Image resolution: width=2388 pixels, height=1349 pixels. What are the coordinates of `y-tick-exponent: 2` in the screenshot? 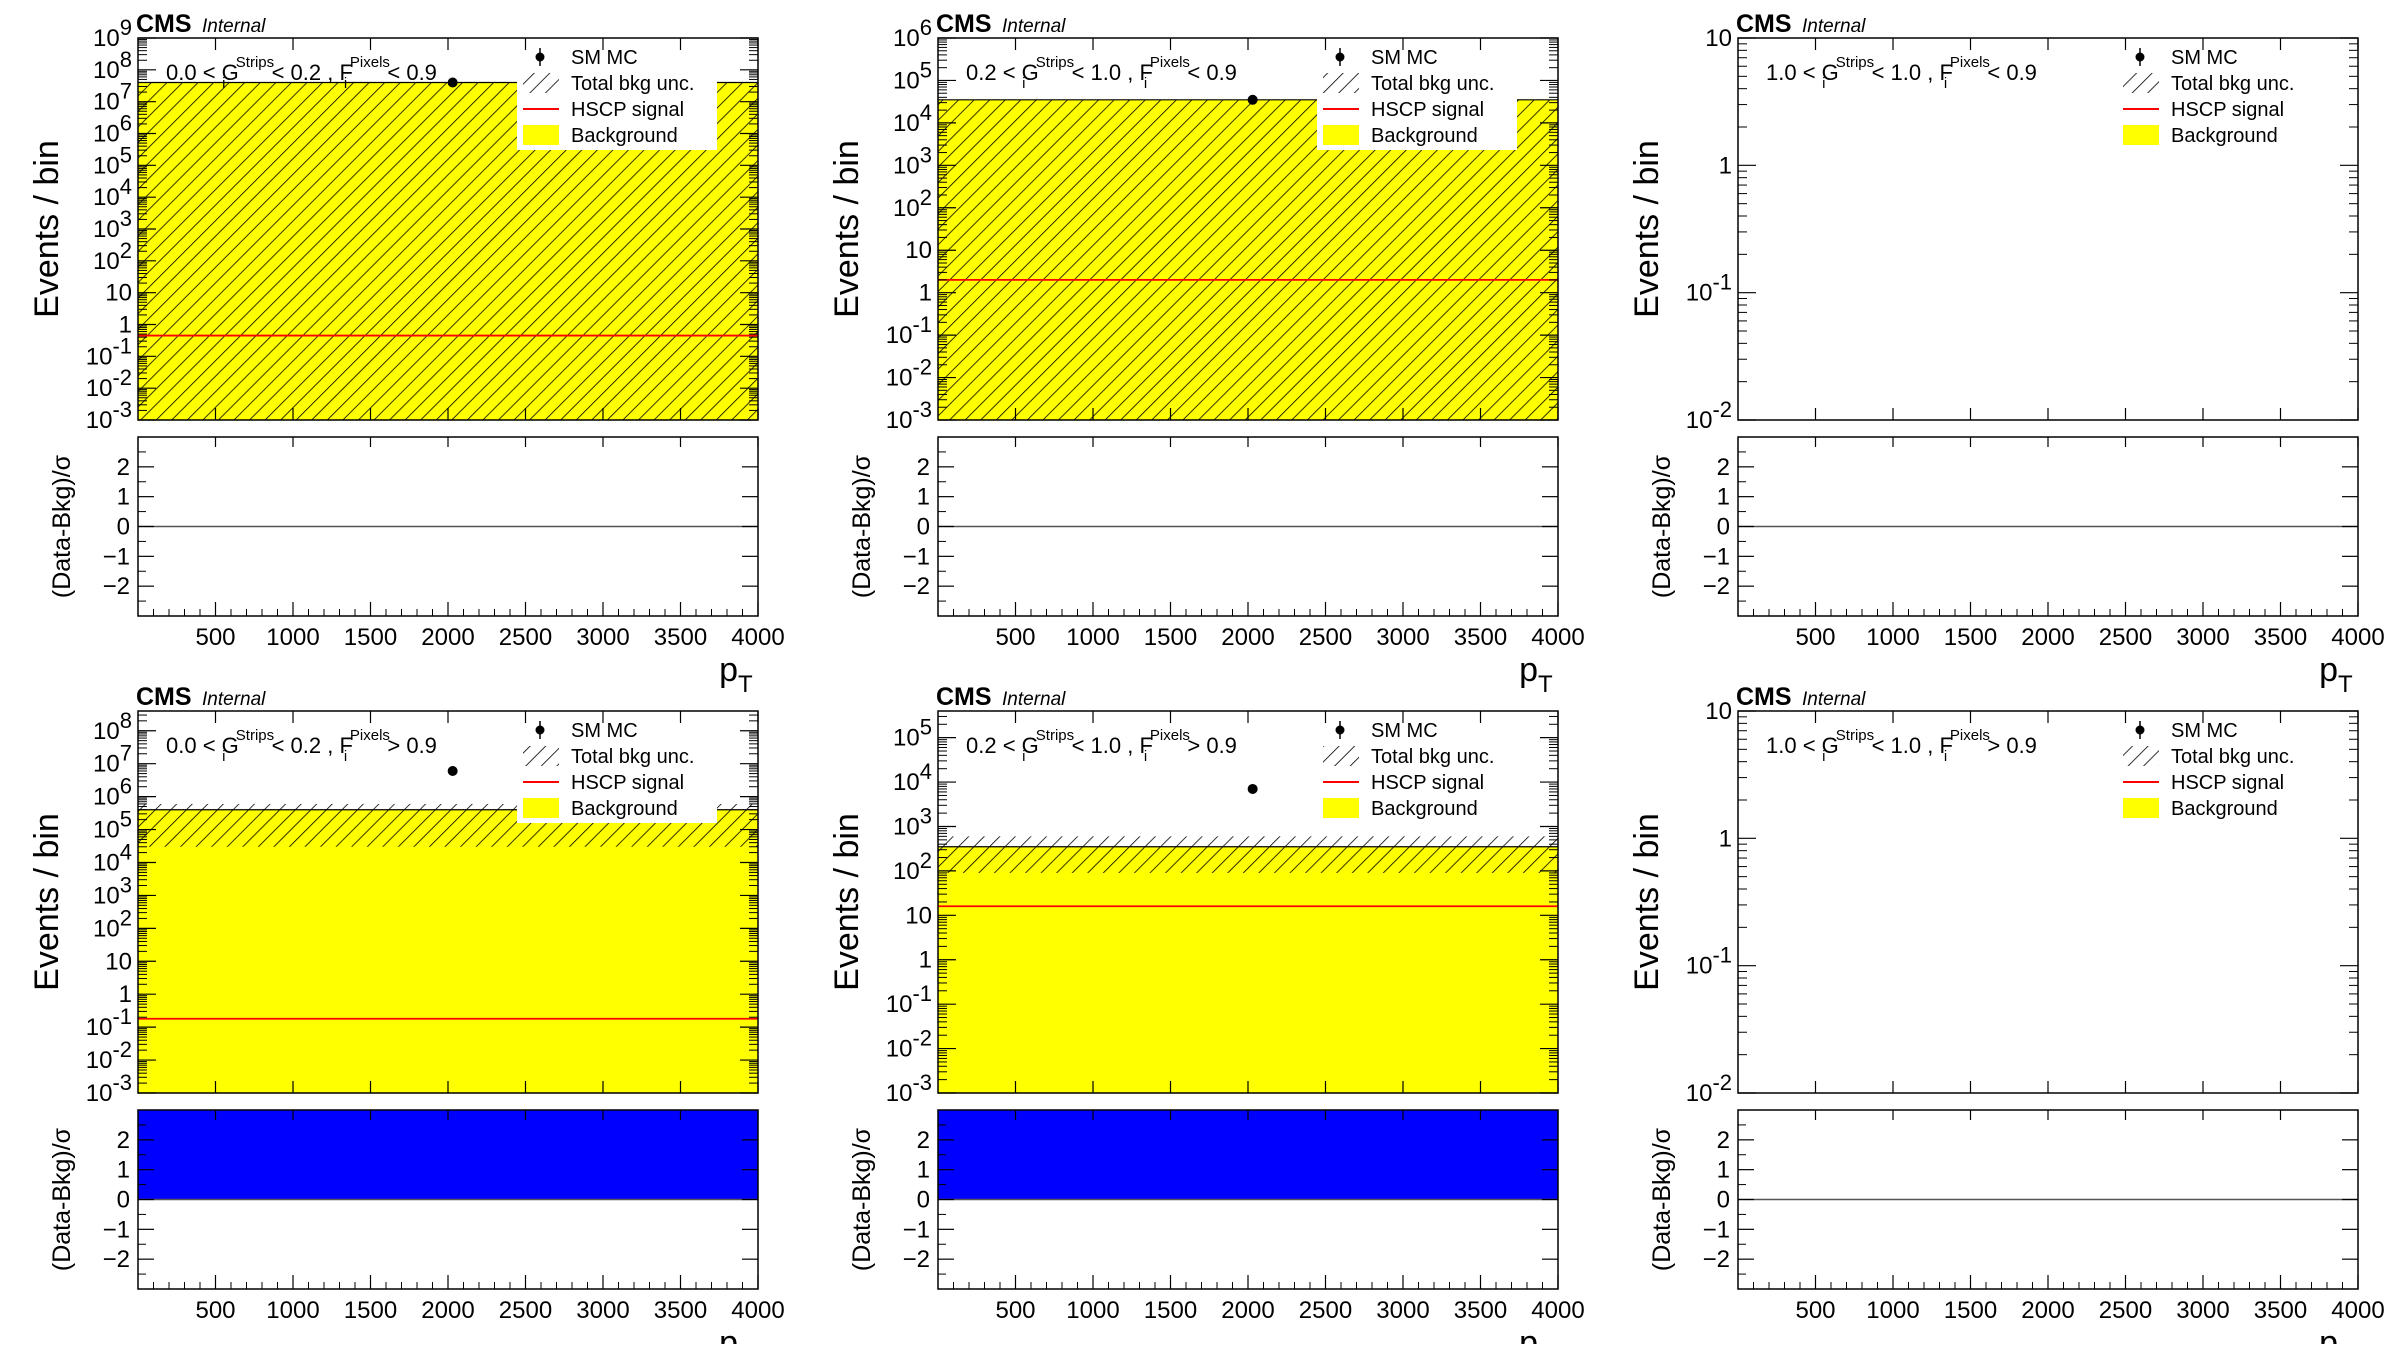 It's located at (926, 197).